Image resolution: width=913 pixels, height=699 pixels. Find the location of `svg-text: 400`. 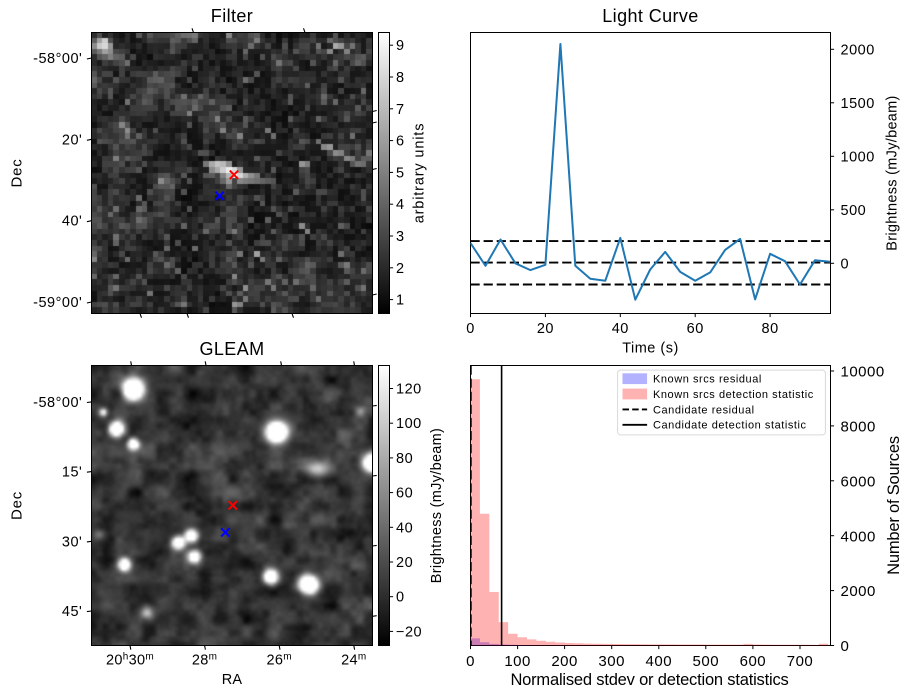

svg-text: 400 is located at coordinates (659, 661).